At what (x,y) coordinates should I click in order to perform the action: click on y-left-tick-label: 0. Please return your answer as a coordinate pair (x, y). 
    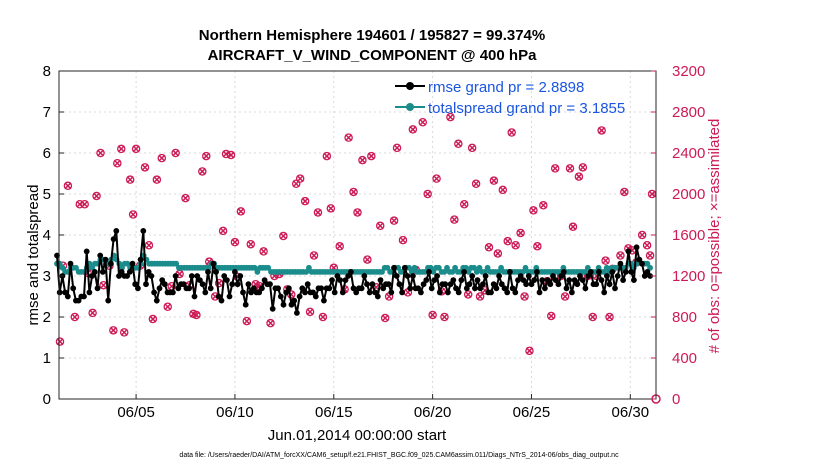
    Looking at the image, I should click on (47, 399).